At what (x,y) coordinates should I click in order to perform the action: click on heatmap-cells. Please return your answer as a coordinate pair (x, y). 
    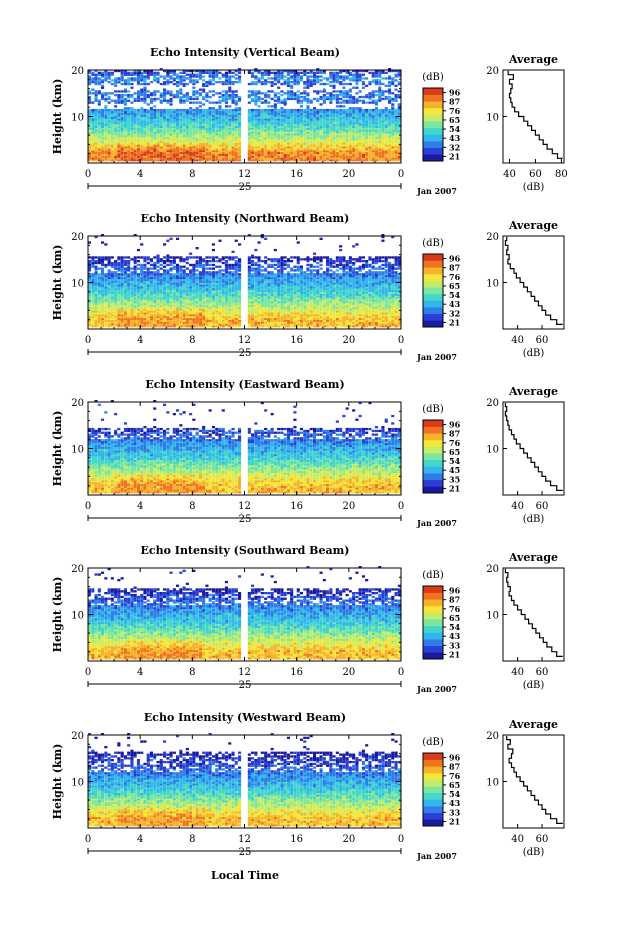
    Looking at the image, I should click on (244, 115).